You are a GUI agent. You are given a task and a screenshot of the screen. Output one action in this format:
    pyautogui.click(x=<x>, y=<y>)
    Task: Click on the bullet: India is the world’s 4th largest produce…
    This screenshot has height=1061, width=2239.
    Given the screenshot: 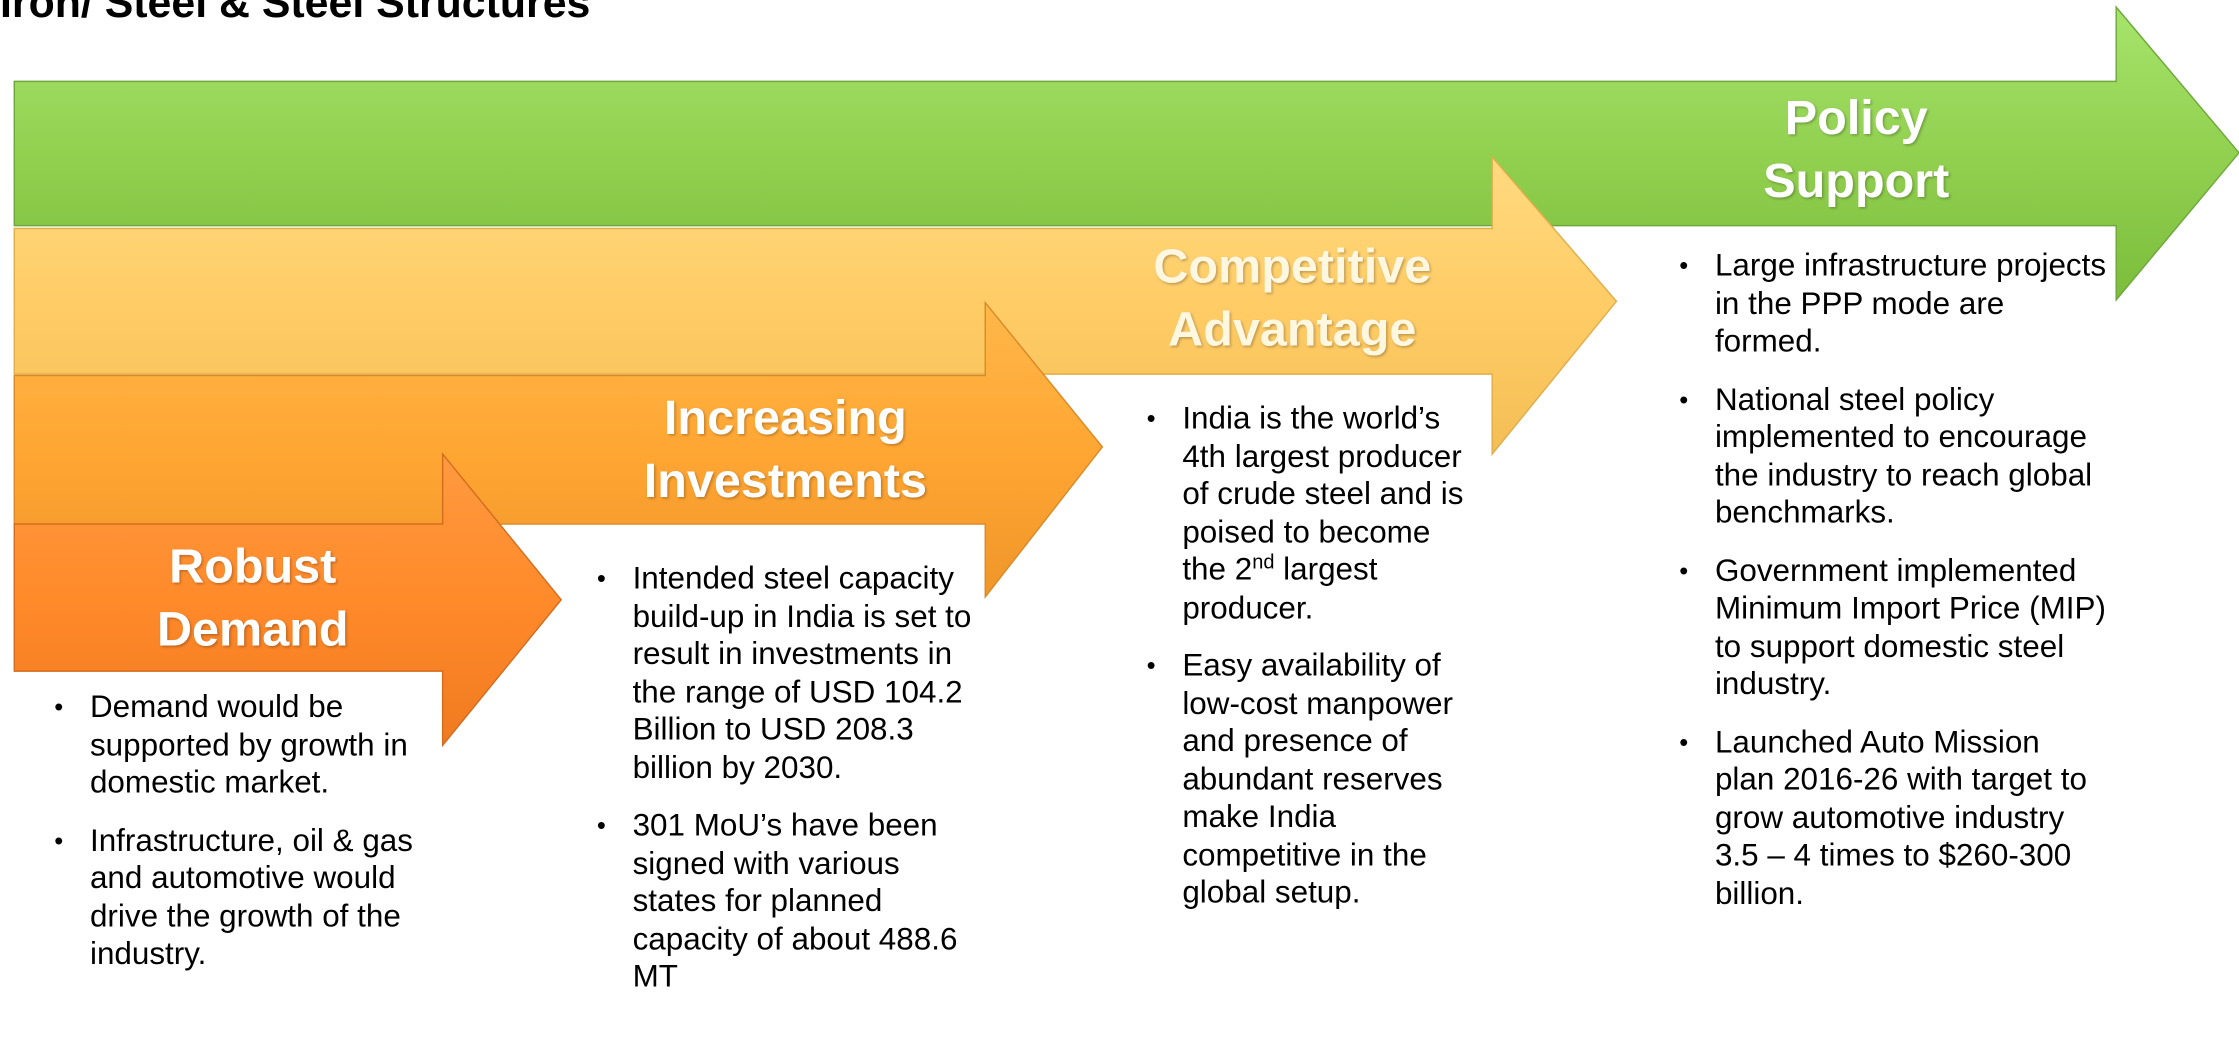 What is the action you would take?
    pyautogui.click(x=1307, y=513)
    